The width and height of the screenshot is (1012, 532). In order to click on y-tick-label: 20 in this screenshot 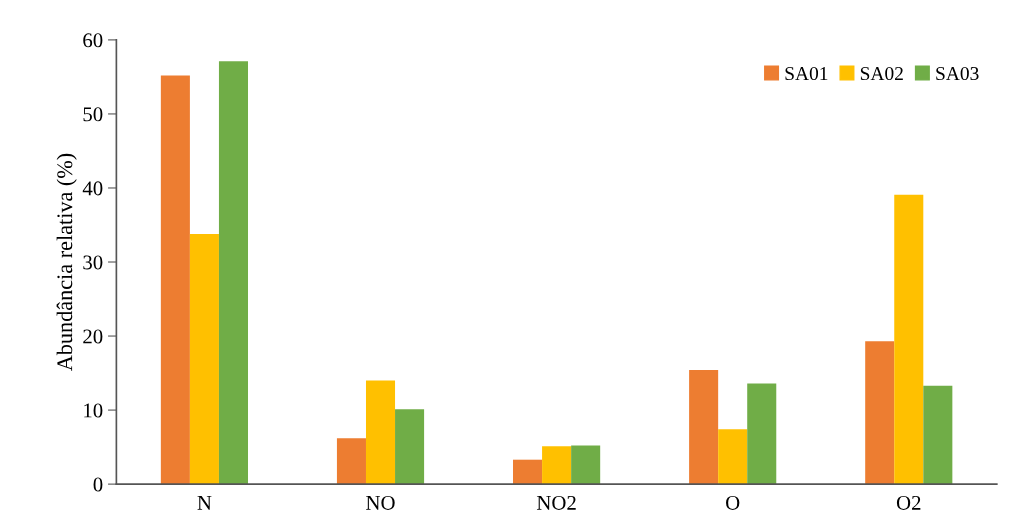, I will do `click(93, 336)`.